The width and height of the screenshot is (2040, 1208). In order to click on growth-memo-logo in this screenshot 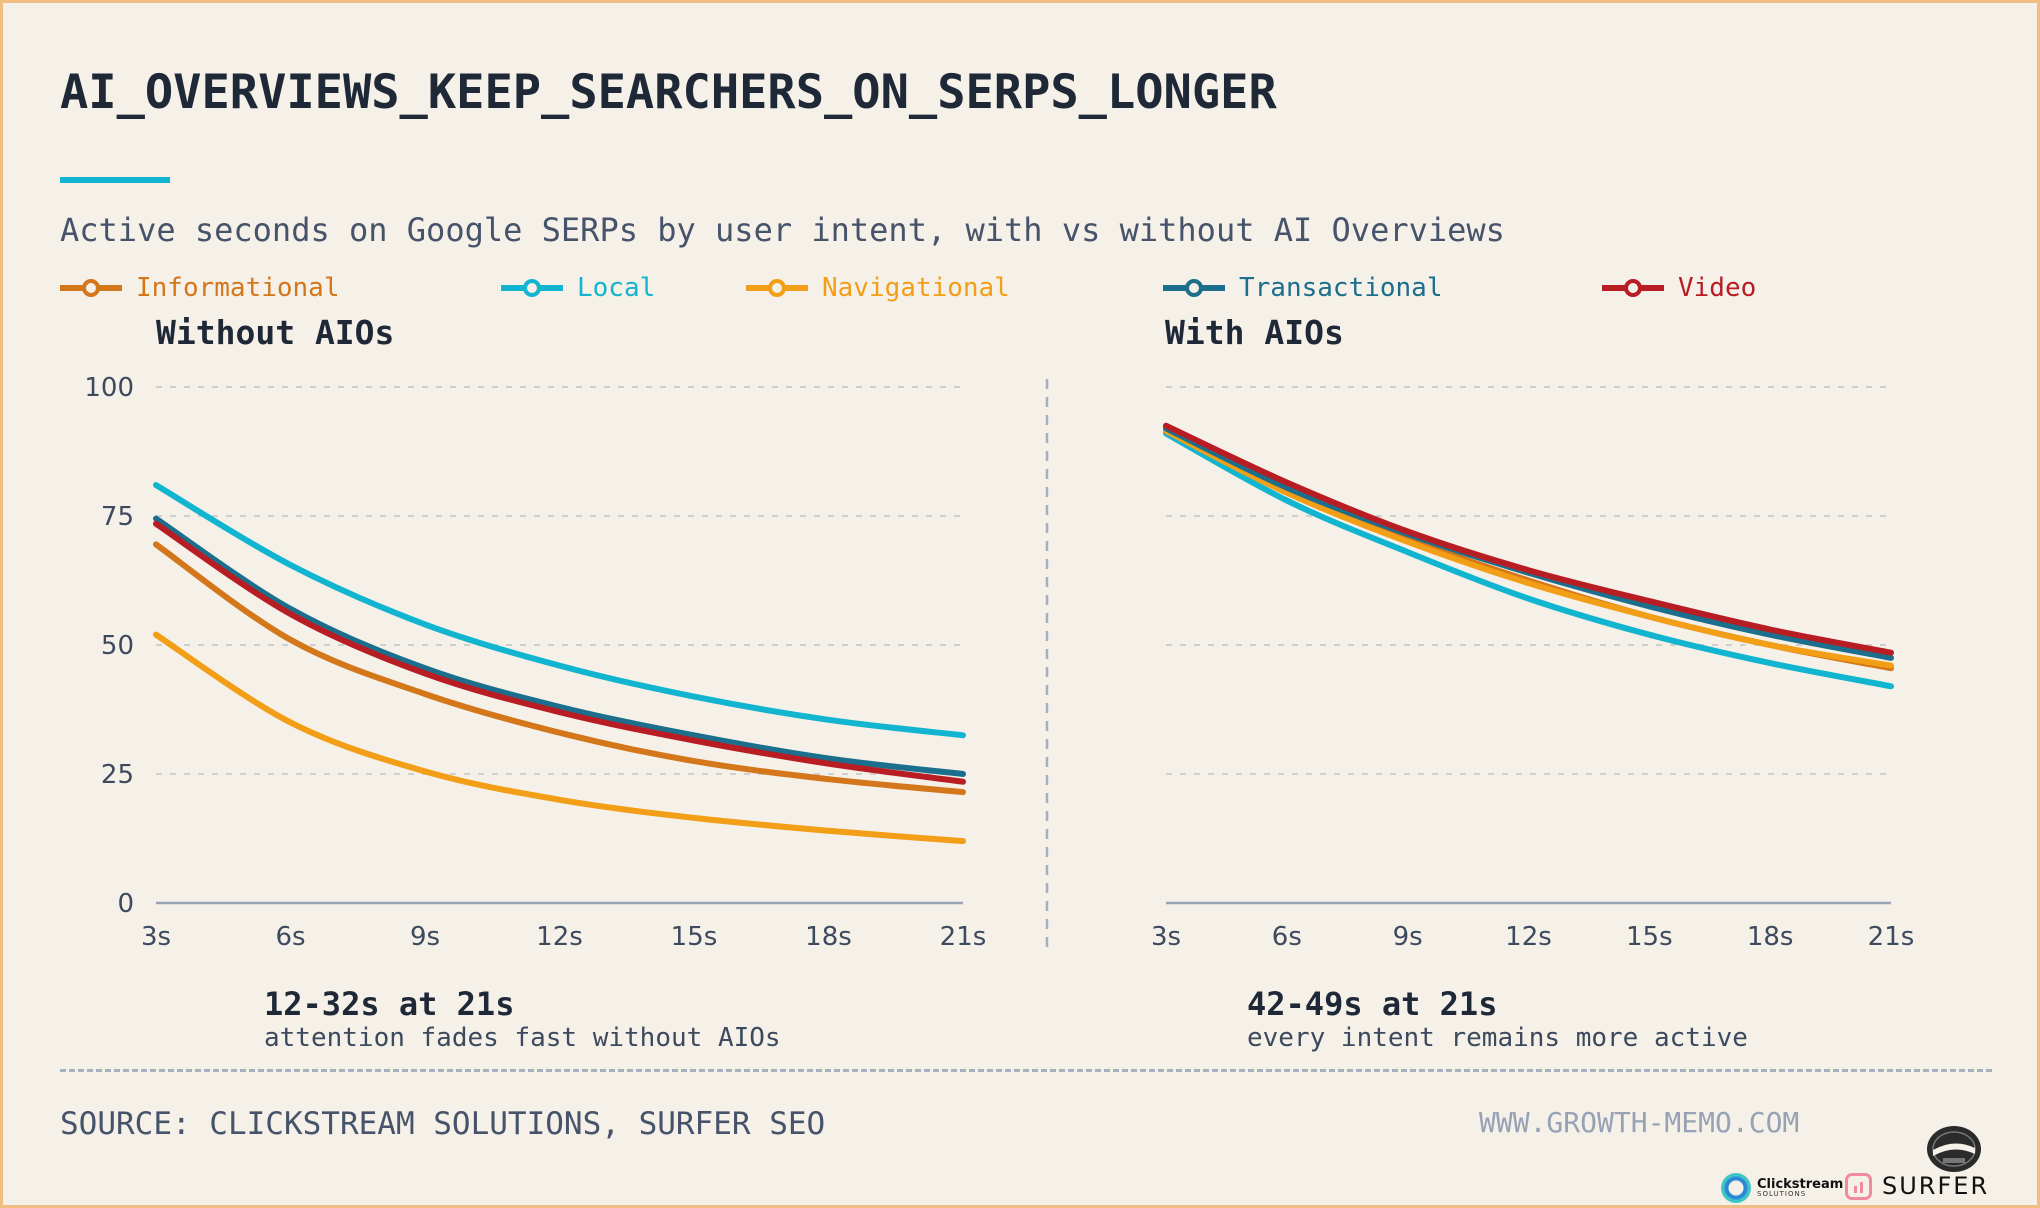, I will do `click(1954, 1149)`.